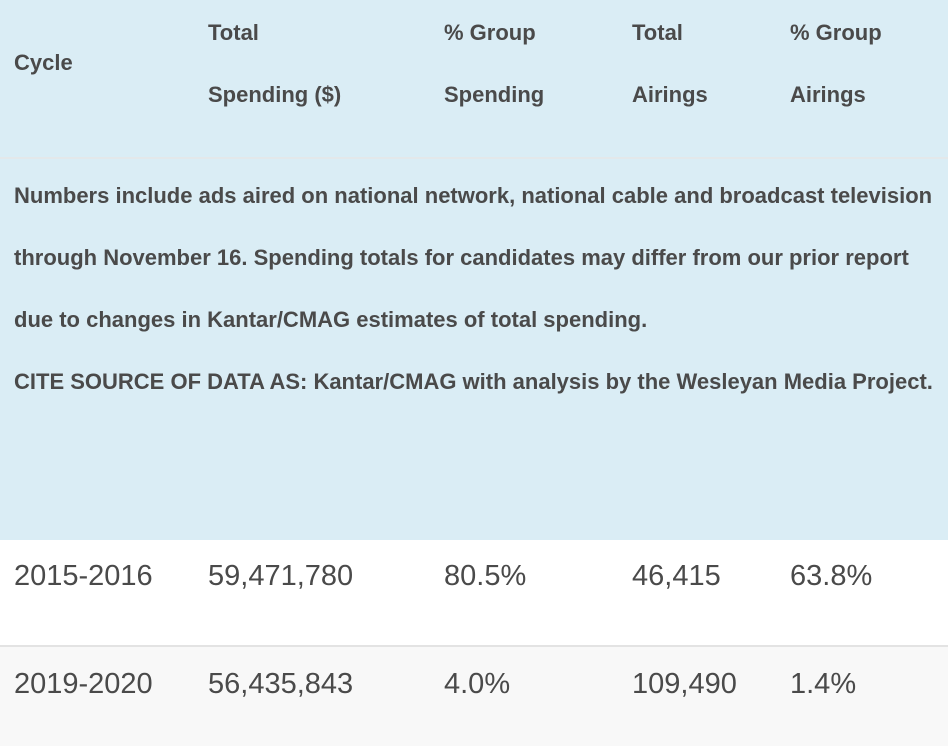 This screenshot has width=948, height=746. What do you see at coordinates (83, 576) in the screenshot?
I see `cell-cycle: 2015-2016` at bounding box center [83, 576].